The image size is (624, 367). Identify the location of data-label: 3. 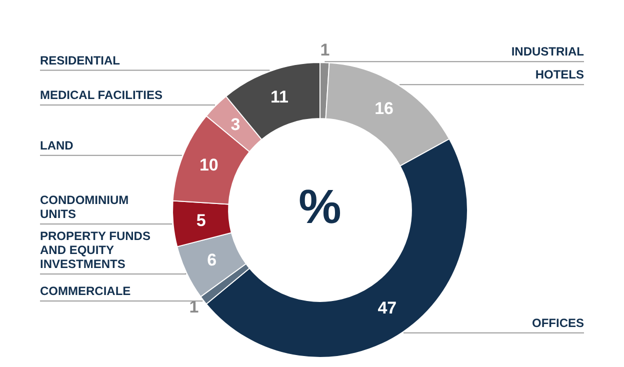
(235, 124).